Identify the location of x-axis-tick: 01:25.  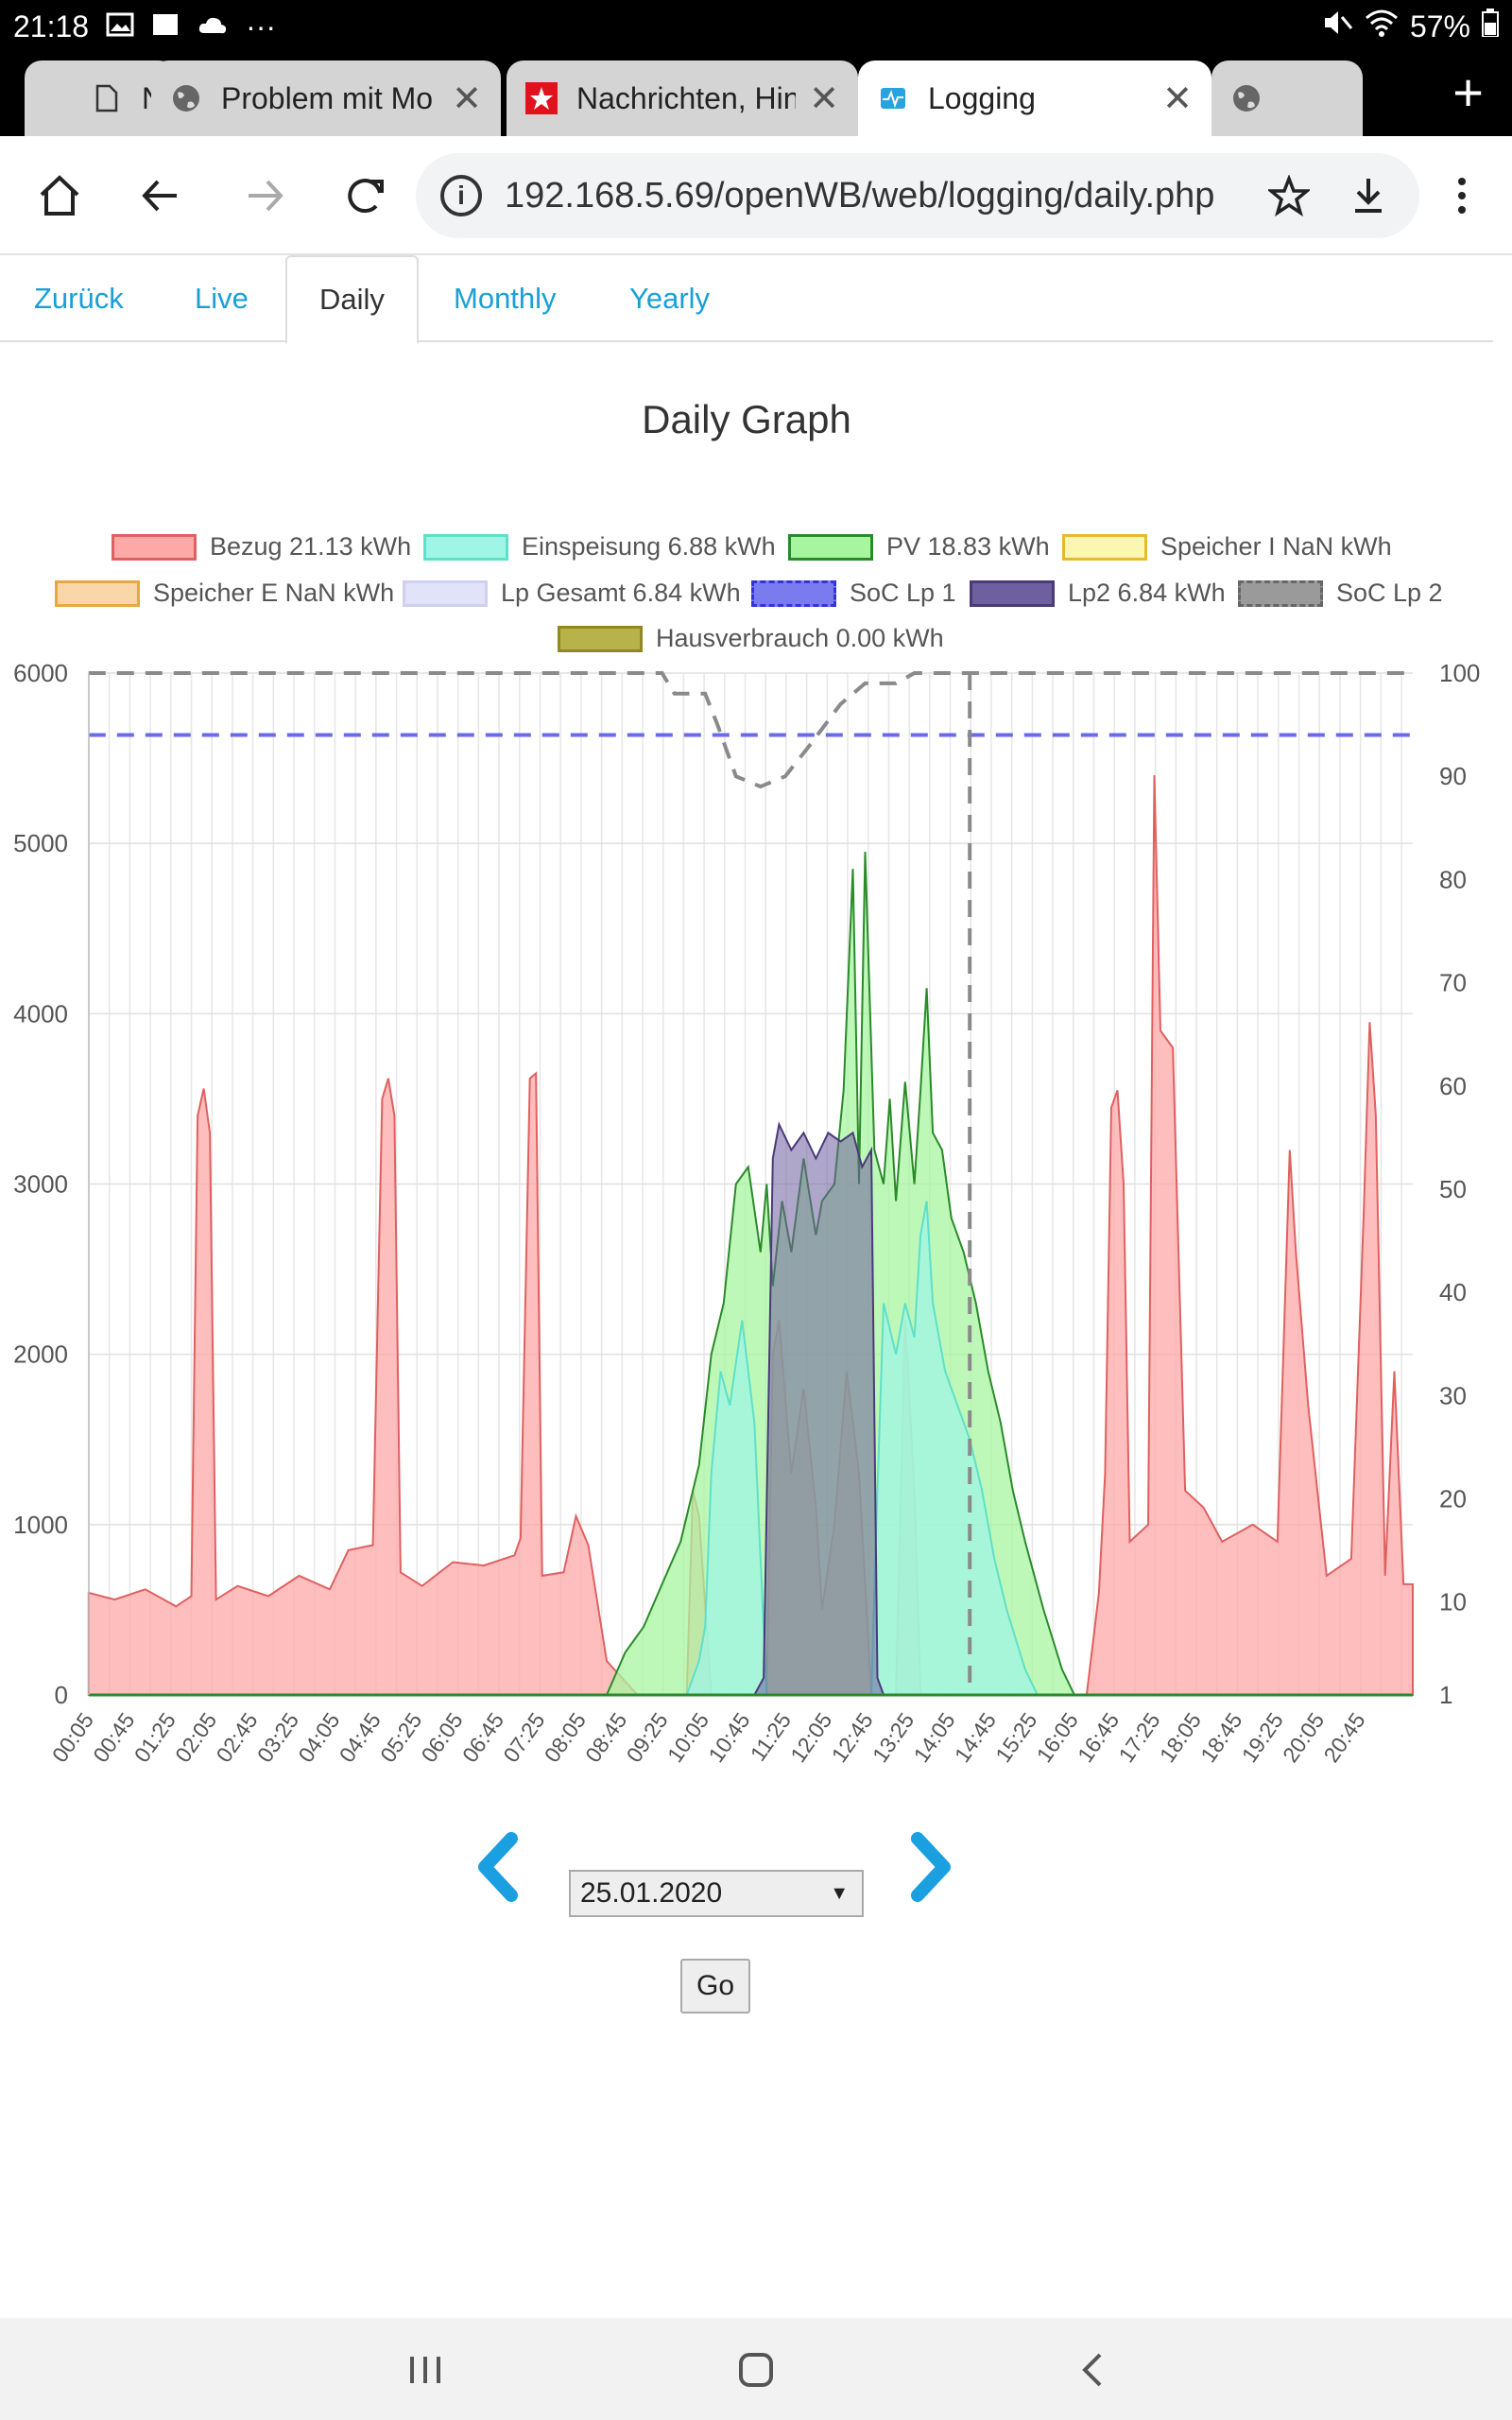
(154, 1737).